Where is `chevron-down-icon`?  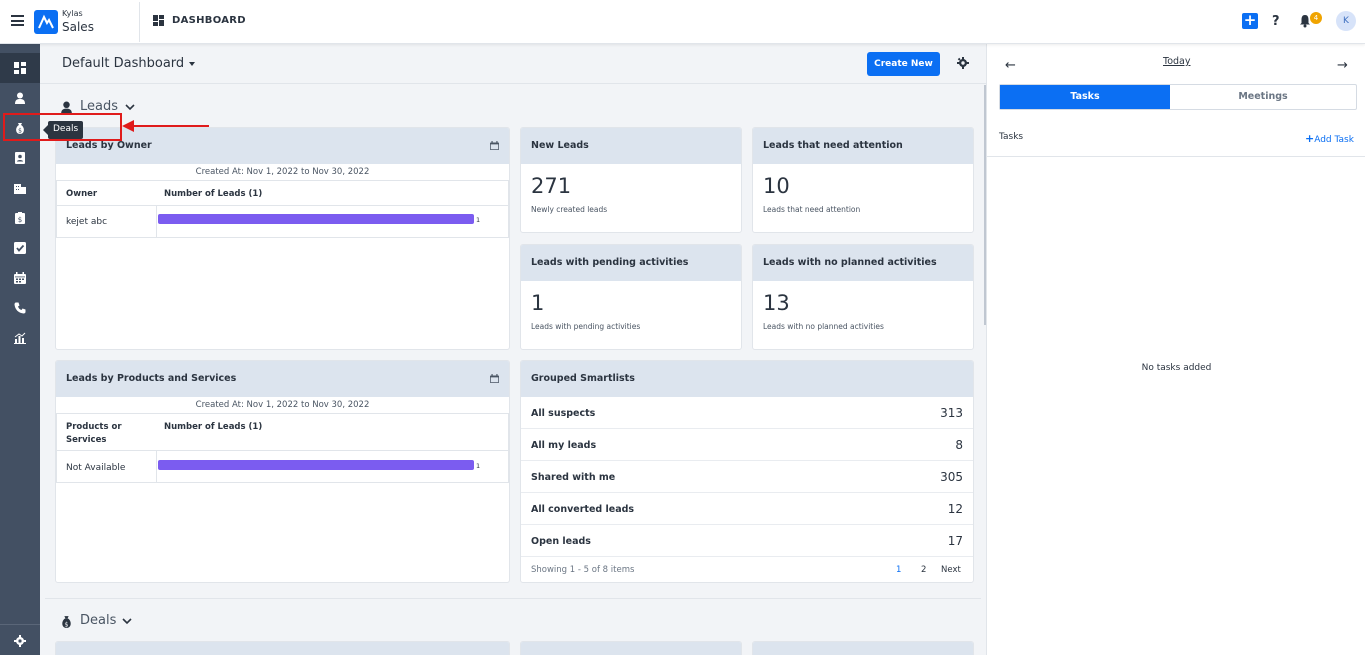
chevron-down-icon is located at coordinates (127, 621).